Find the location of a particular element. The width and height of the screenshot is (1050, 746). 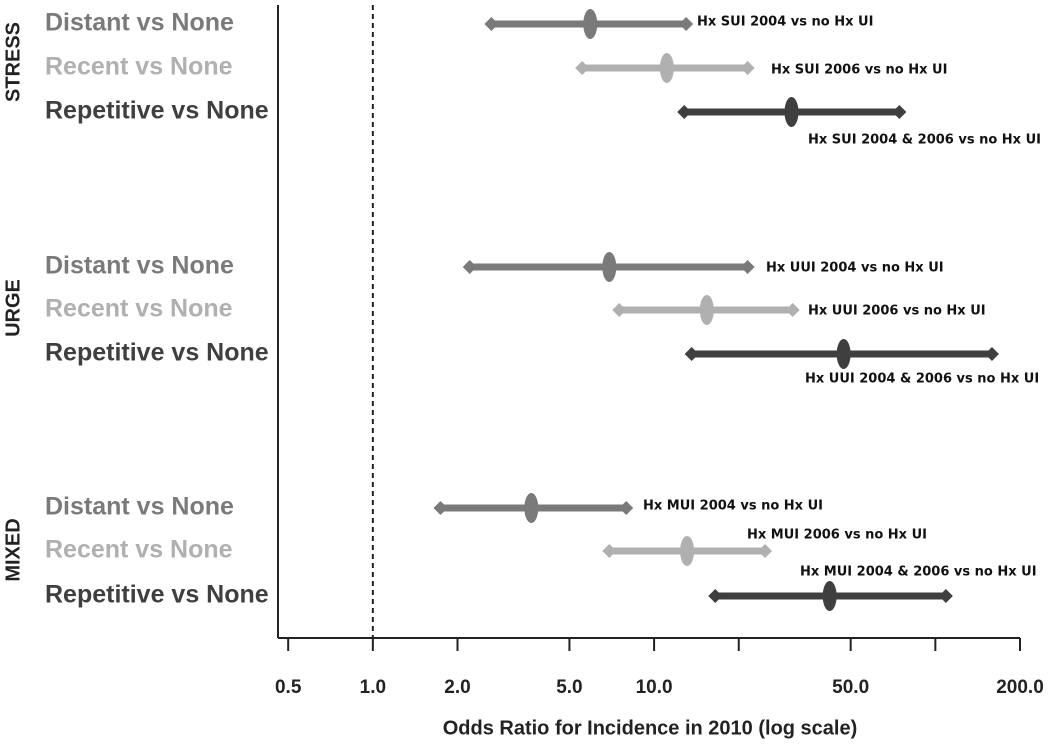

annotation: Hx SUI 2006 vs no Hx UI is located at coordinates (859, 70).